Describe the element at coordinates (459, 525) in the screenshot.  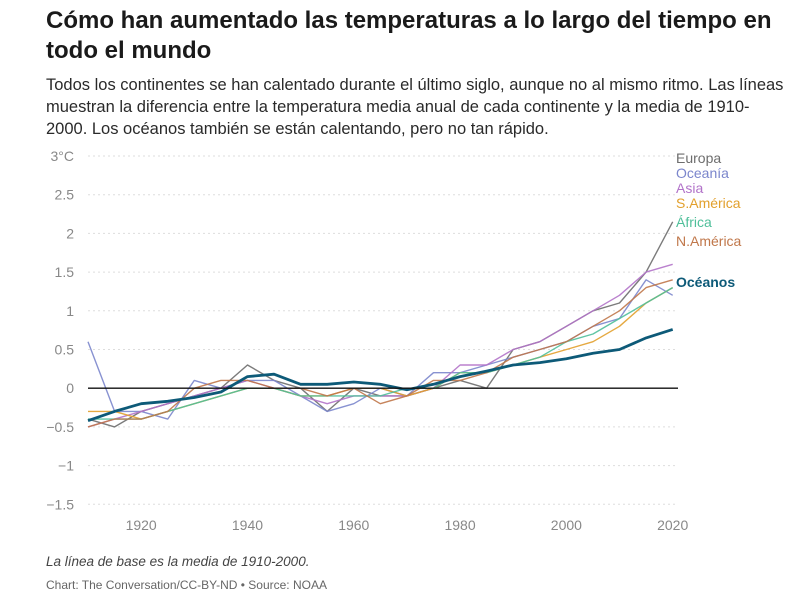
I see `x-tick-label: 1980` at that location.